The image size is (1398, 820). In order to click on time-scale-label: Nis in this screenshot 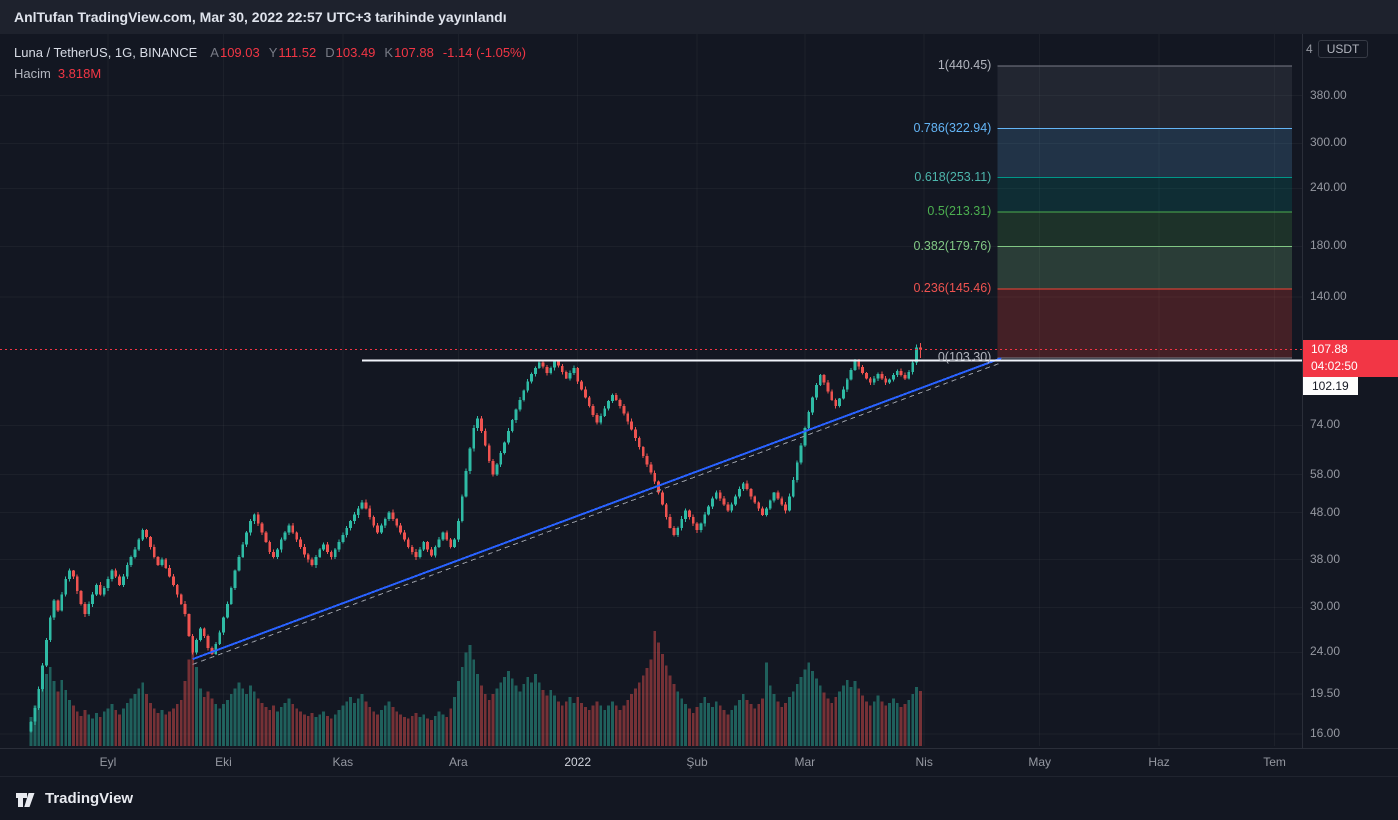, I will do `click(924, 762)`.